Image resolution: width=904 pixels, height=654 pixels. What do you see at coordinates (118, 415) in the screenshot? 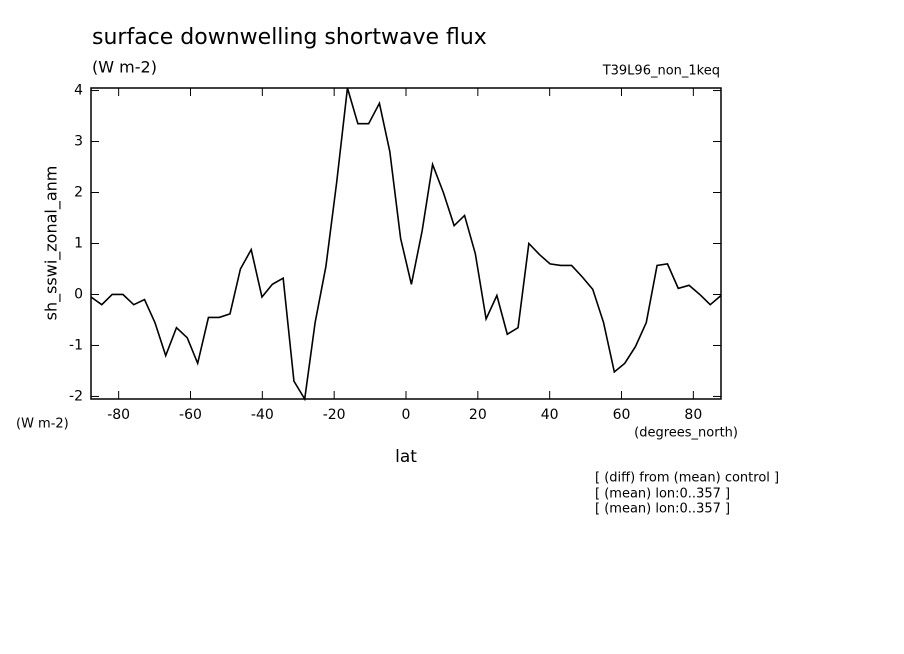
I see `x-tick-label: -80` at bounding box center [118, 415].